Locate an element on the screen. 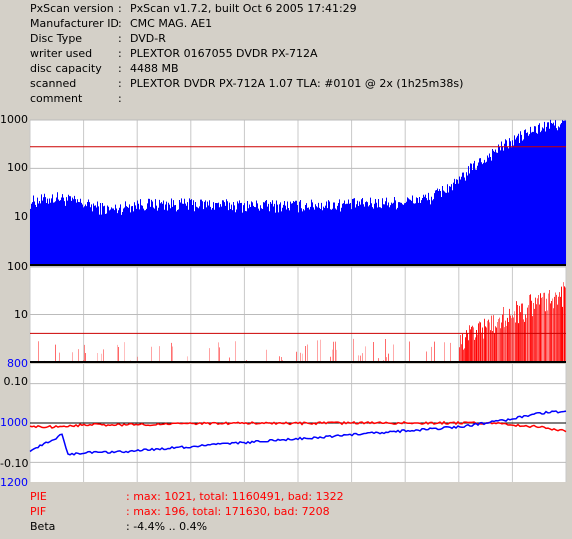 The width and height of the screenshot is (572, 539). info-label: Manufacturer ID is located at coordinates (74, 23).